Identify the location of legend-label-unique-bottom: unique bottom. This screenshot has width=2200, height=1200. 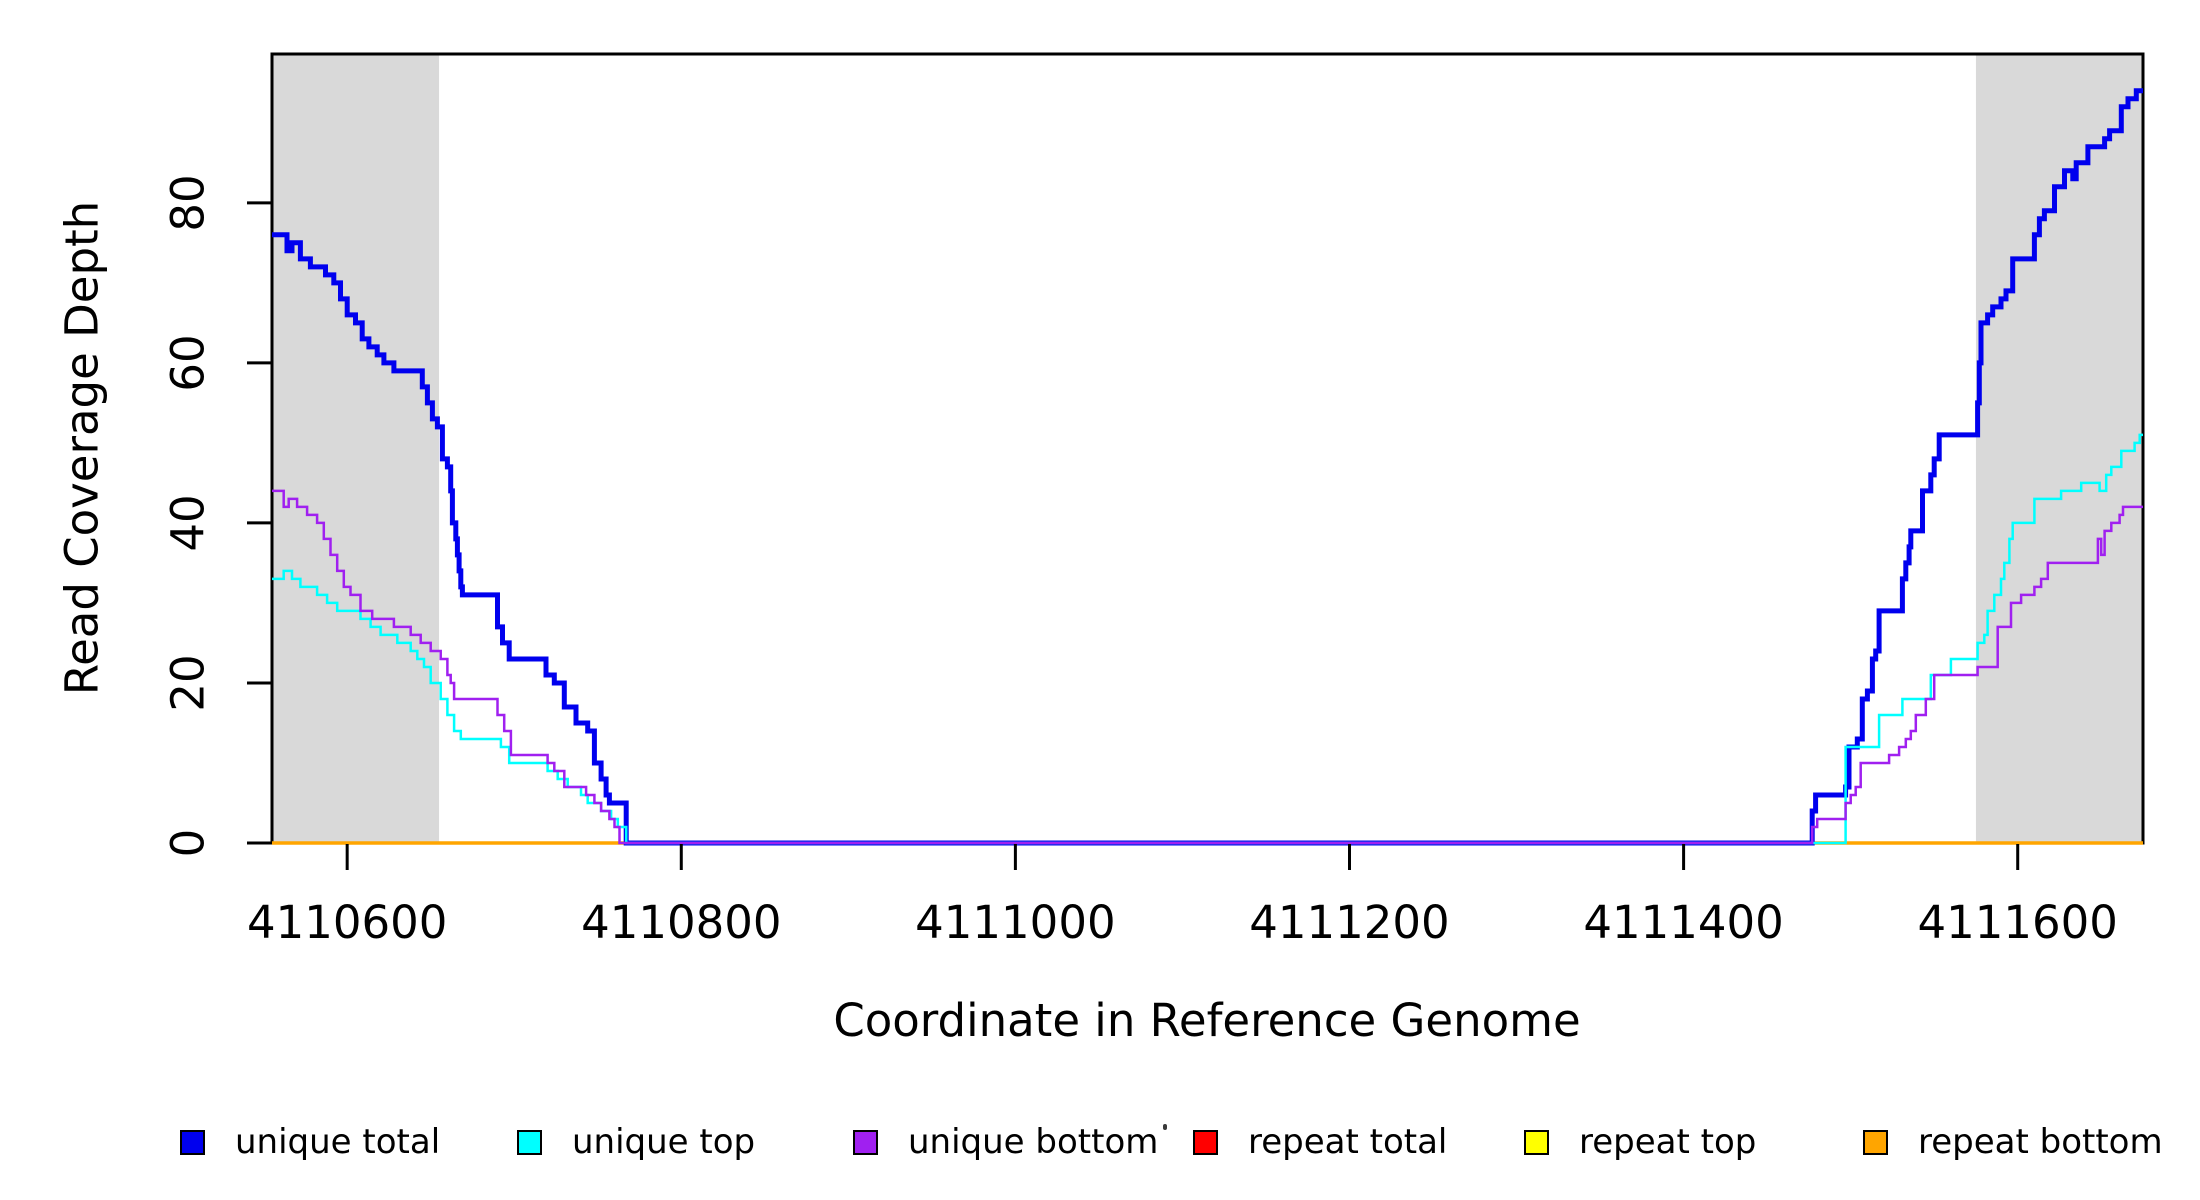
(1033, 1142).